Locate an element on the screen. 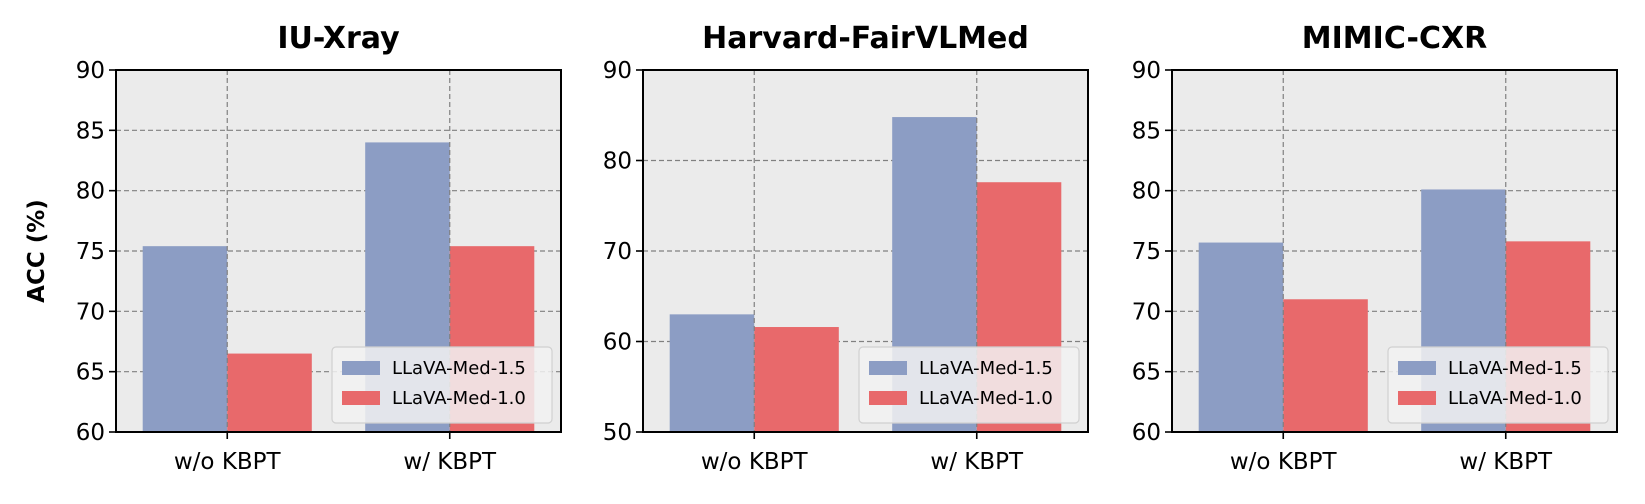  y-axis-label: ACC (%) is located at coordinates (37, 251).